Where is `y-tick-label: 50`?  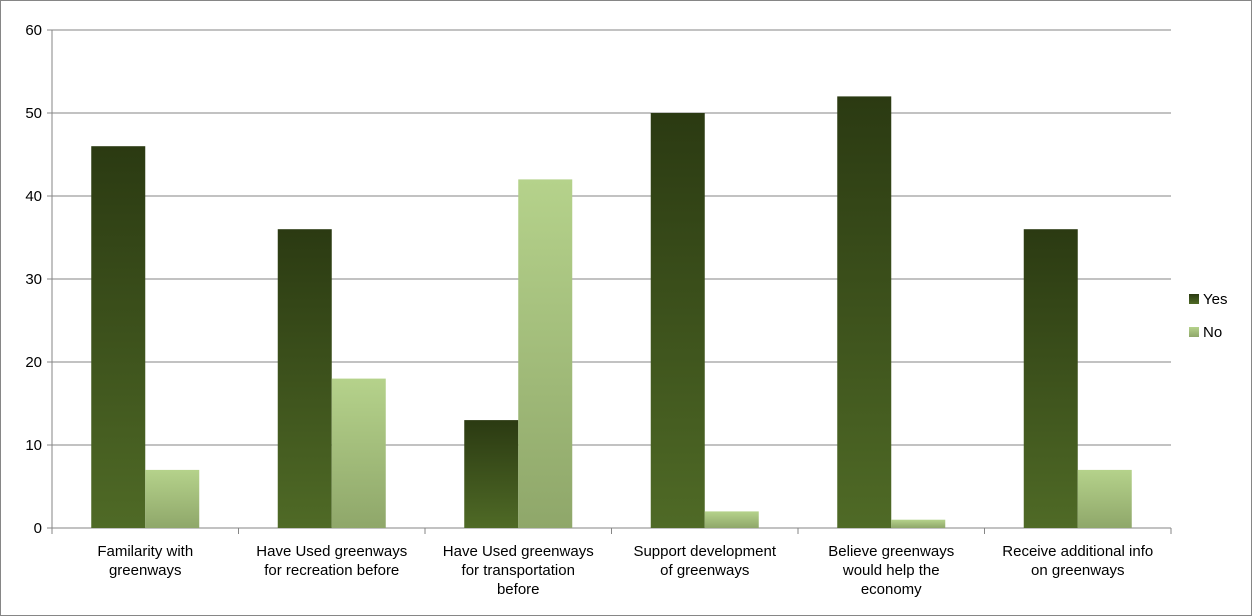
y-tick-label: 50 is located at coordinates (33, 113).